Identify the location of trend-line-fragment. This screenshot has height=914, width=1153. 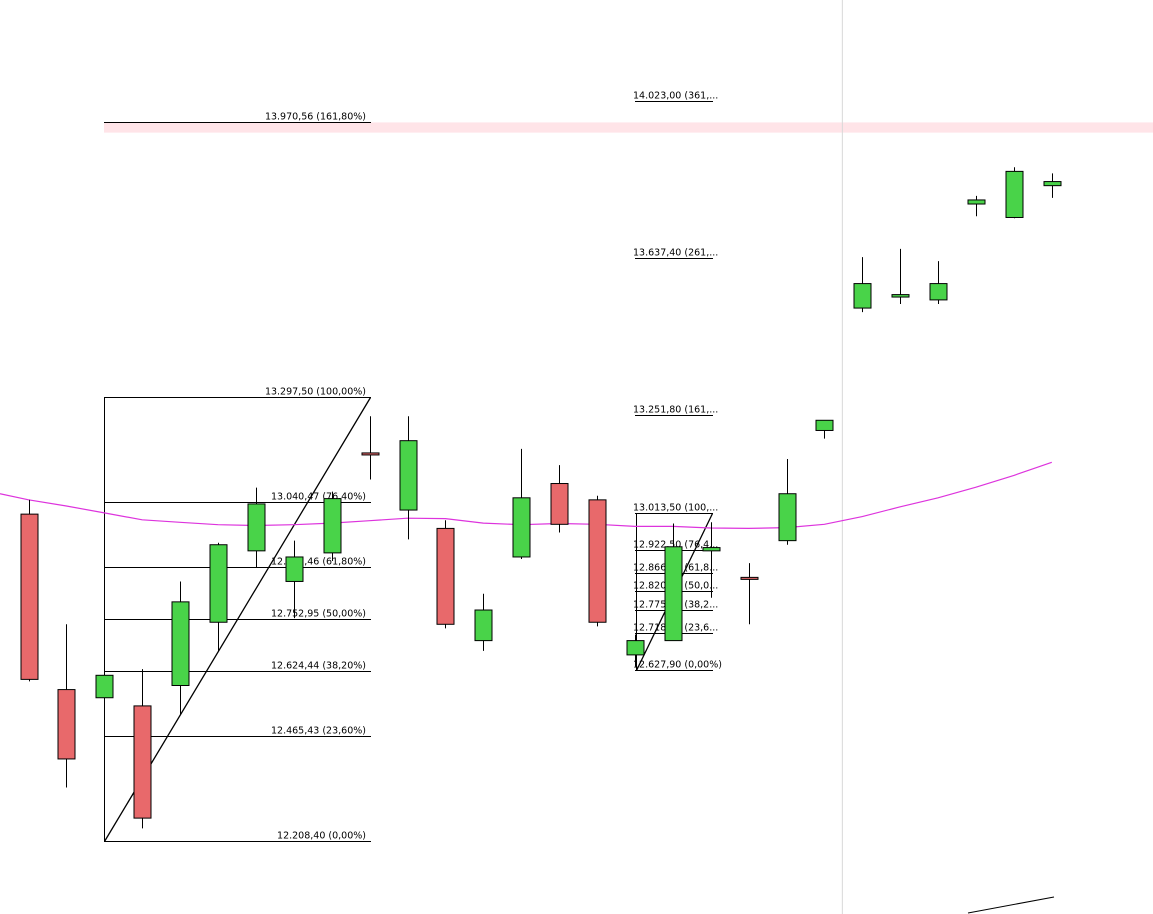
(1011, 905).